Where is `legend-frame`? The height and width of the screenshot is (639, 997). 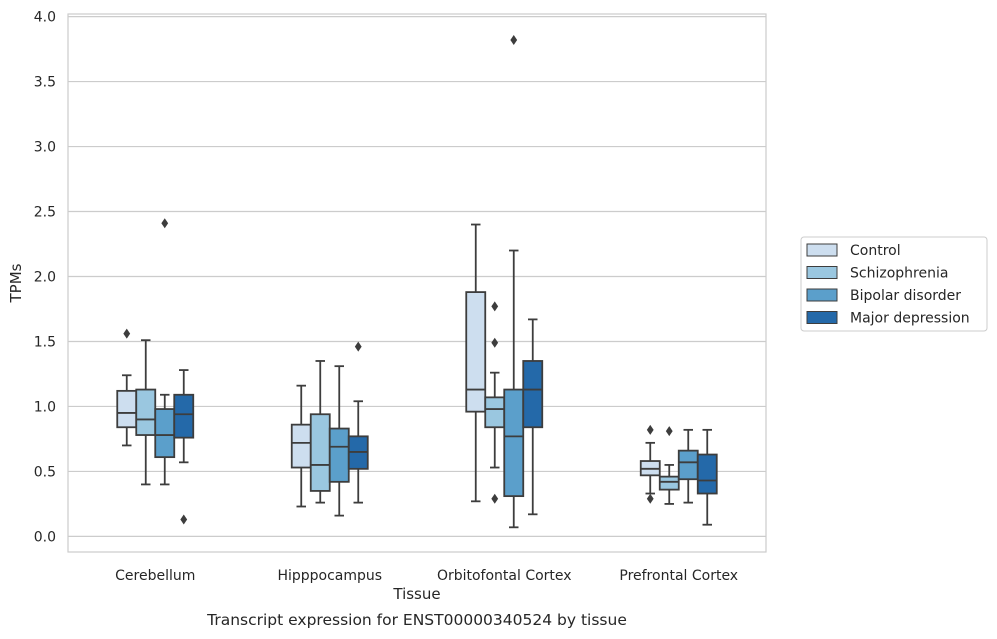 legend-frame is located at coordinates (894, 284).